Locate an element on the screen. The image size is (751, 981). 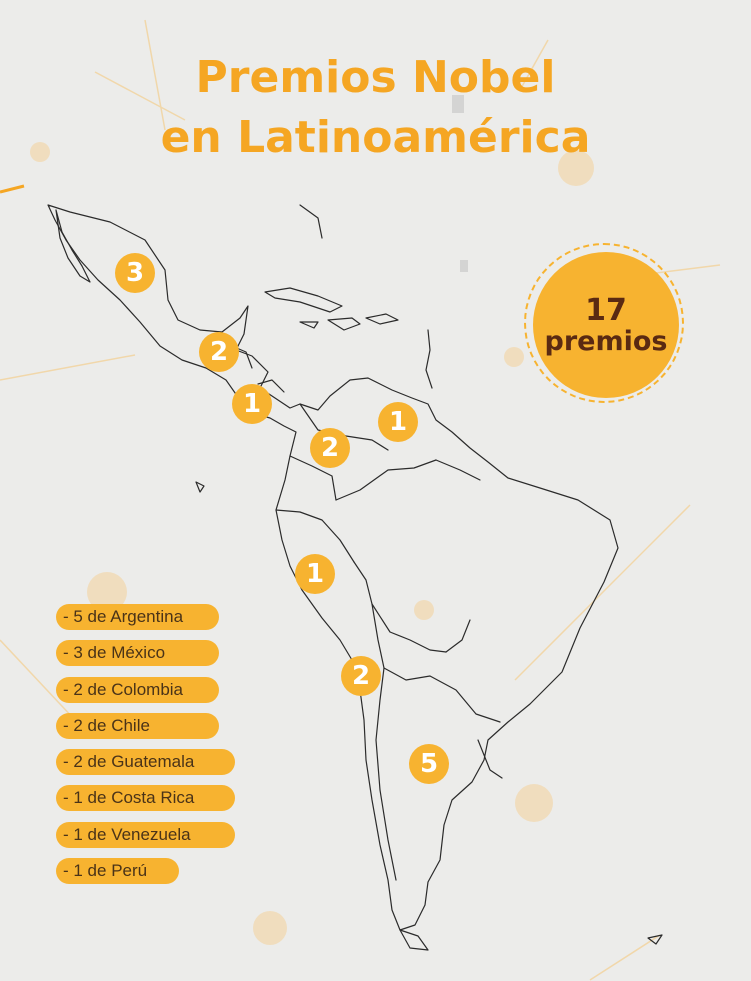
total-prizes-circle: 17 premios is located at coordinates (606, 325).